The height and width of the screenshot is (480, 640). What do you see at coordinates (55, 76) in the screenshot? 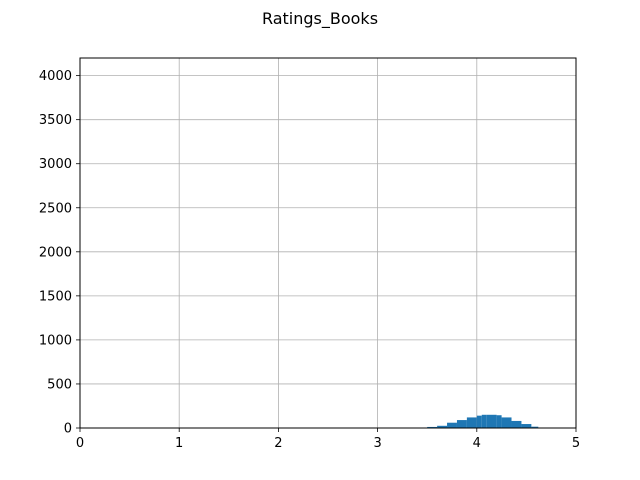
I see `y-tick-label: 4000` at bounding box center [55, 76].